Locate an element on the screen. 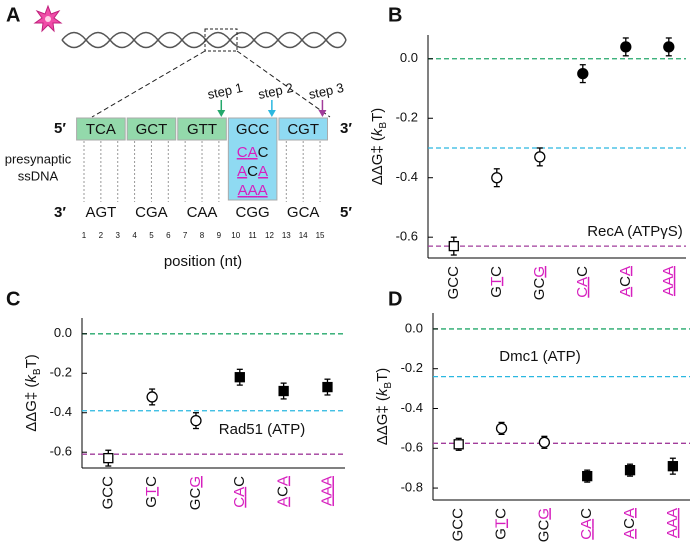 This screenshot has height=547, width=694. bottom-codon: CGG is located at coordinates (253, 212).